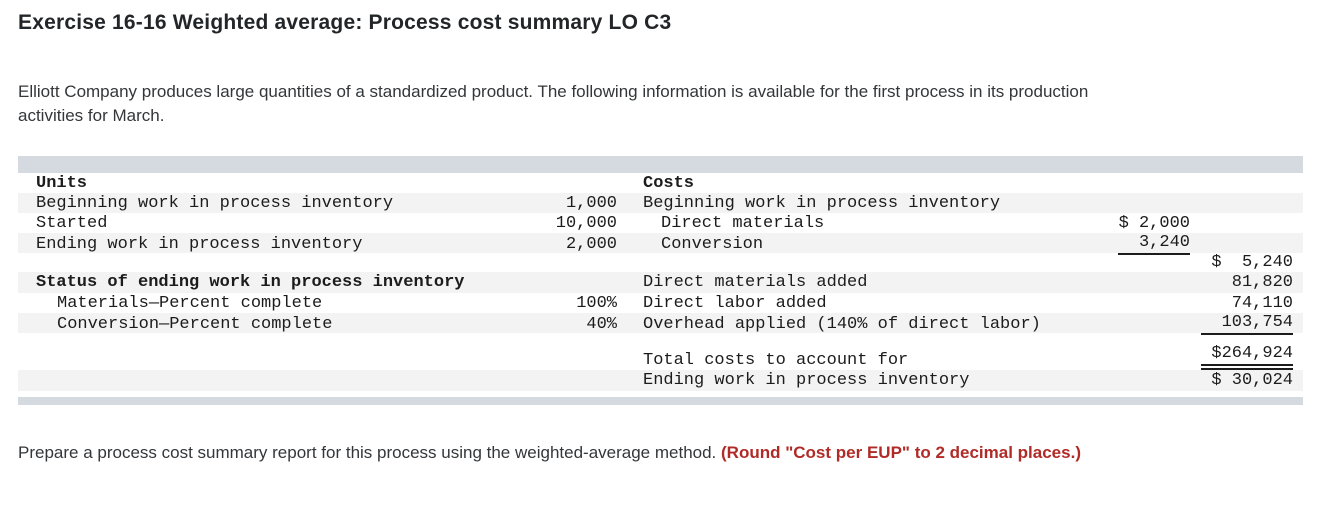 This screenshot has height=508, width=1326. Describe the element at coordinates (743, 223) in the screenshot. I see `costs-direct-materials-label: Direct materials` at that location.